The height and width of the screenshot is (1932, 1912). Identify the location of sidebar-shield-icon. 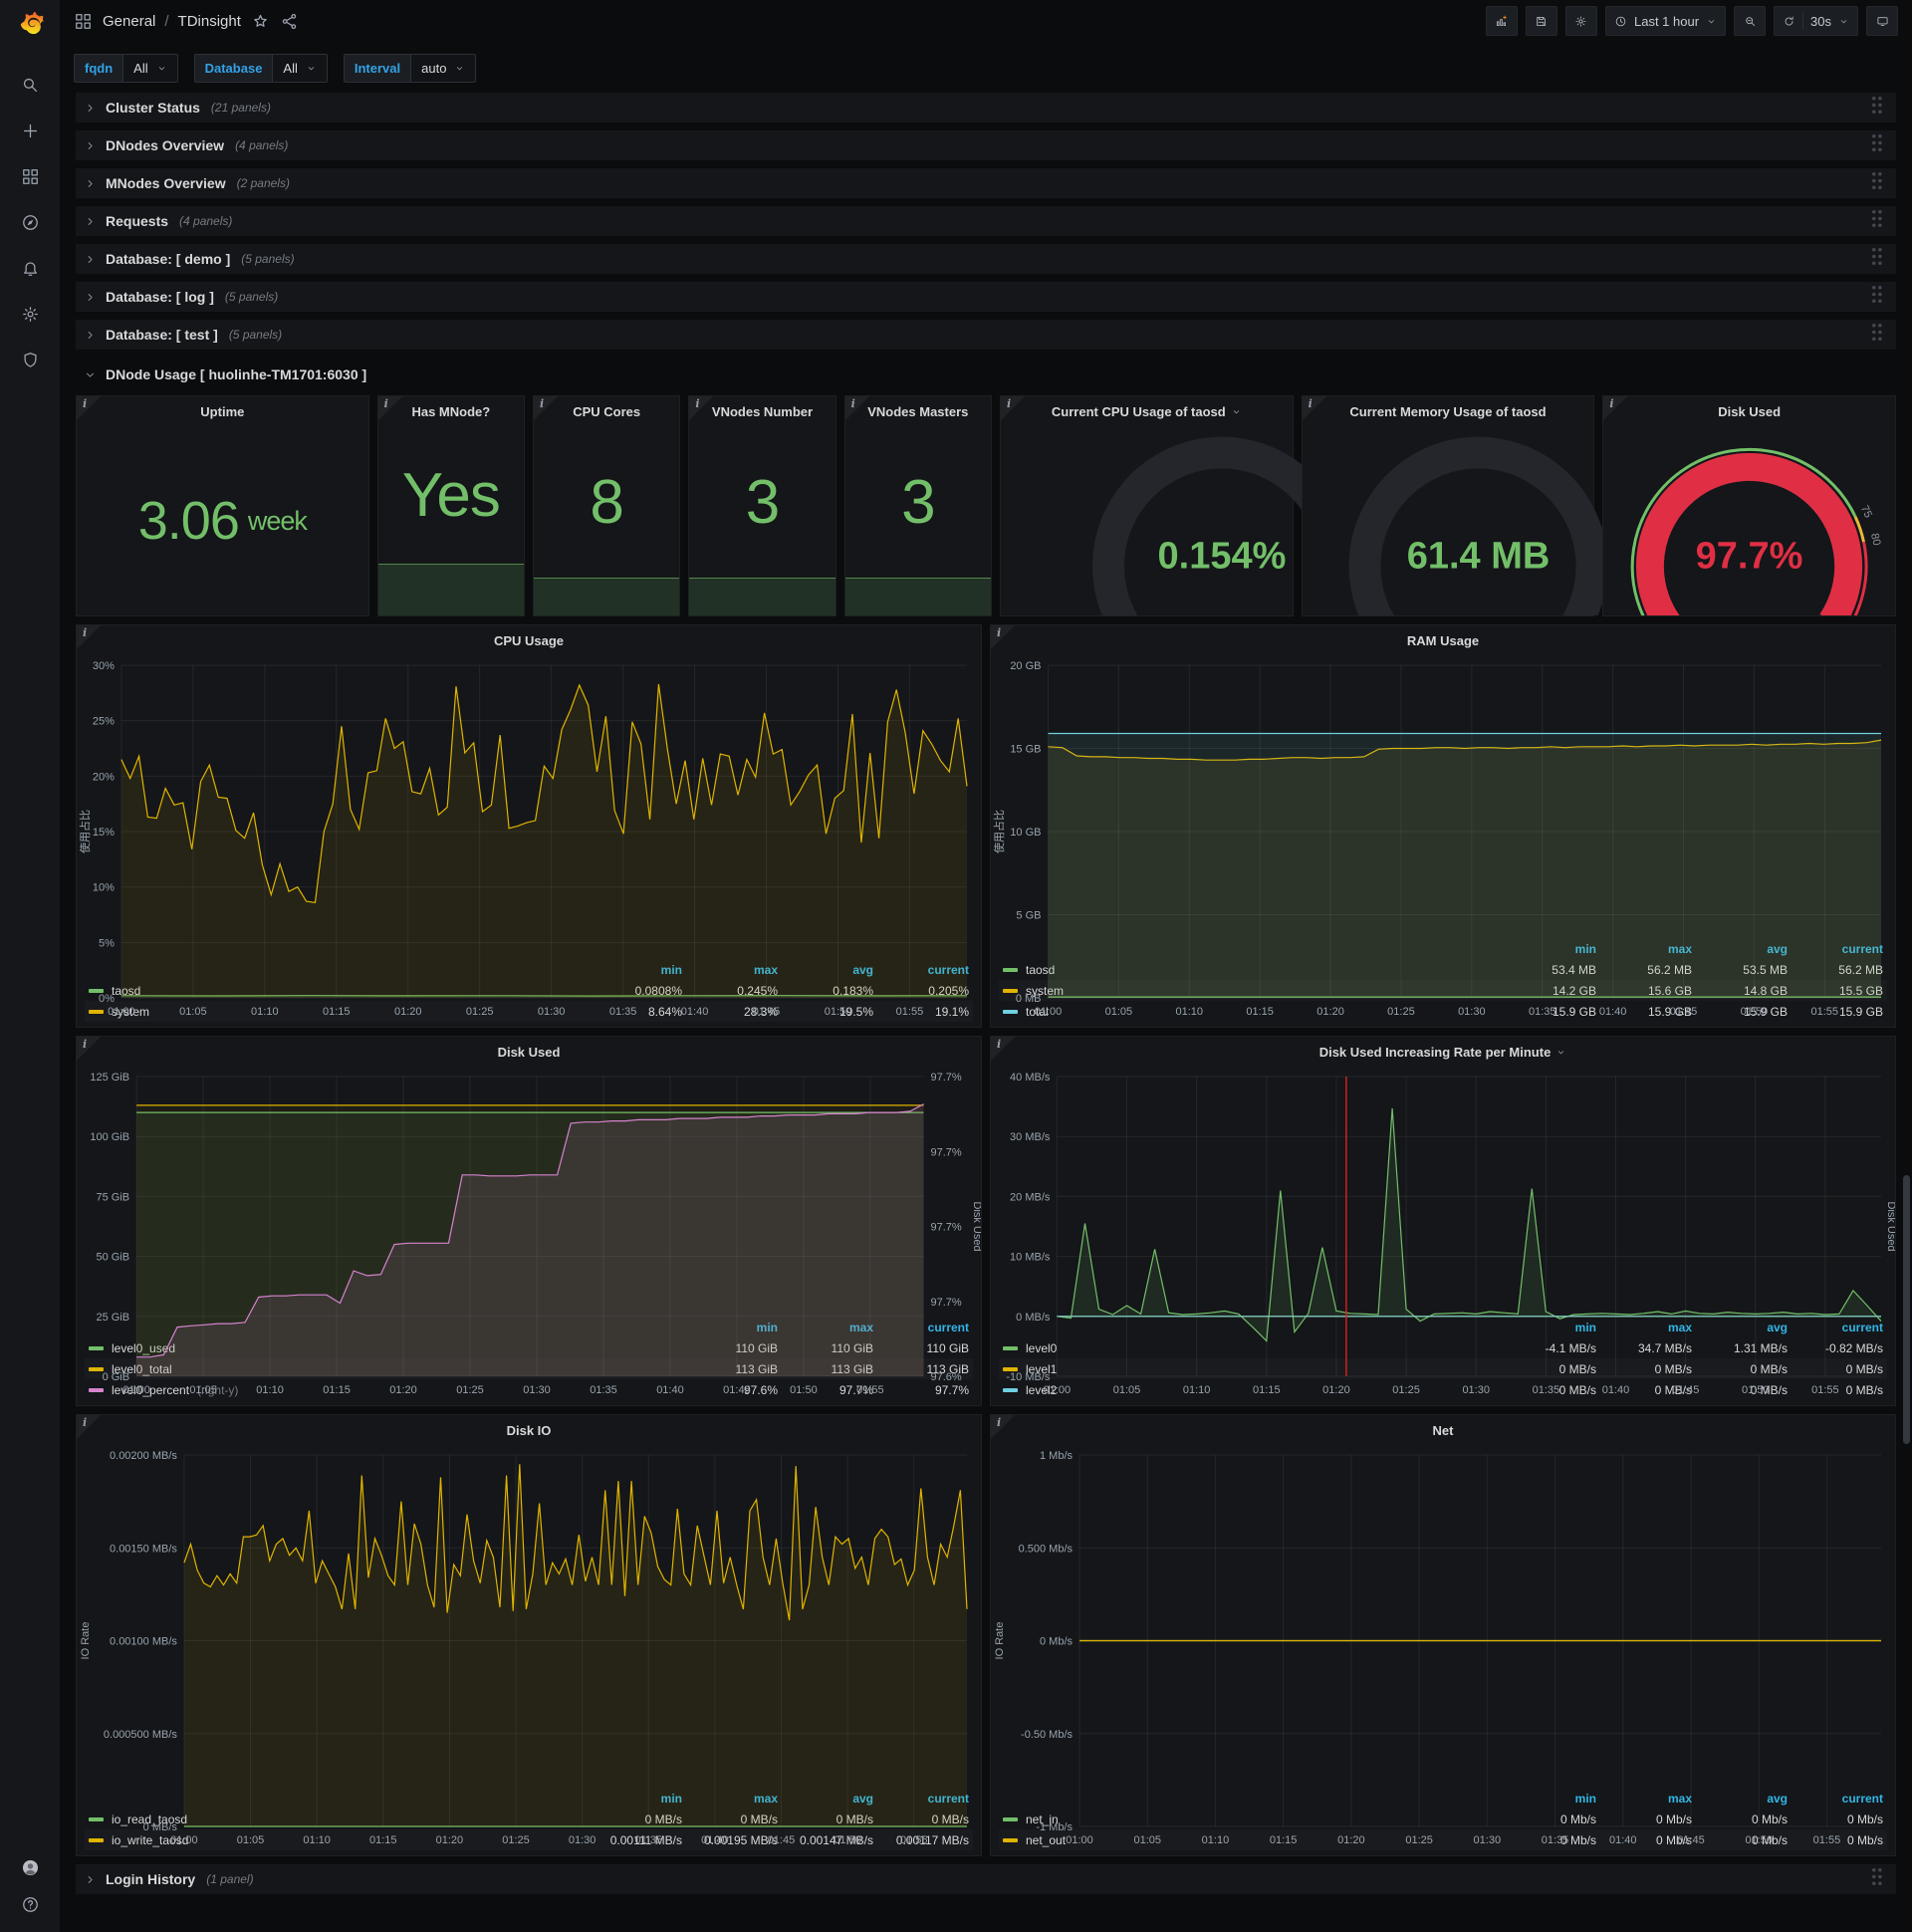
(30, 360).